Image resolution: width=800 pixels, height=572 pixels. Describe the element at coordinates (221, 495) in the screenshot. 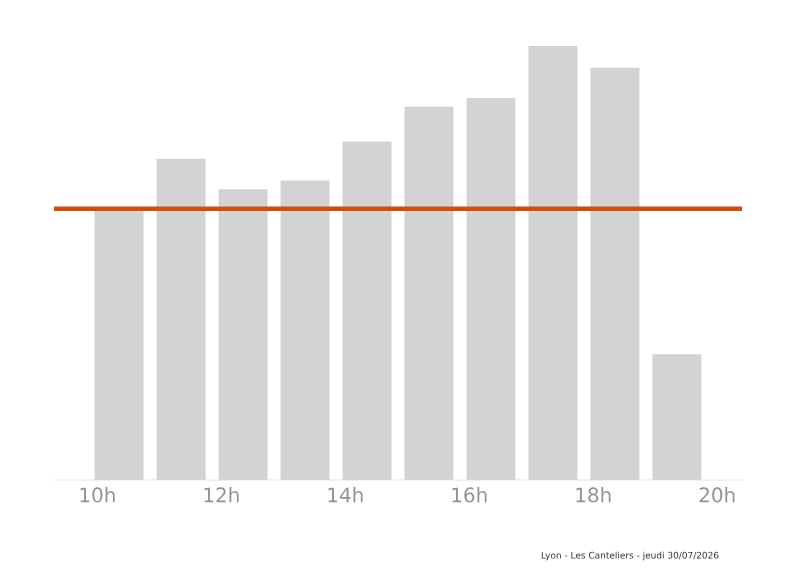

I see `x-tick-label: 12h` at that location.